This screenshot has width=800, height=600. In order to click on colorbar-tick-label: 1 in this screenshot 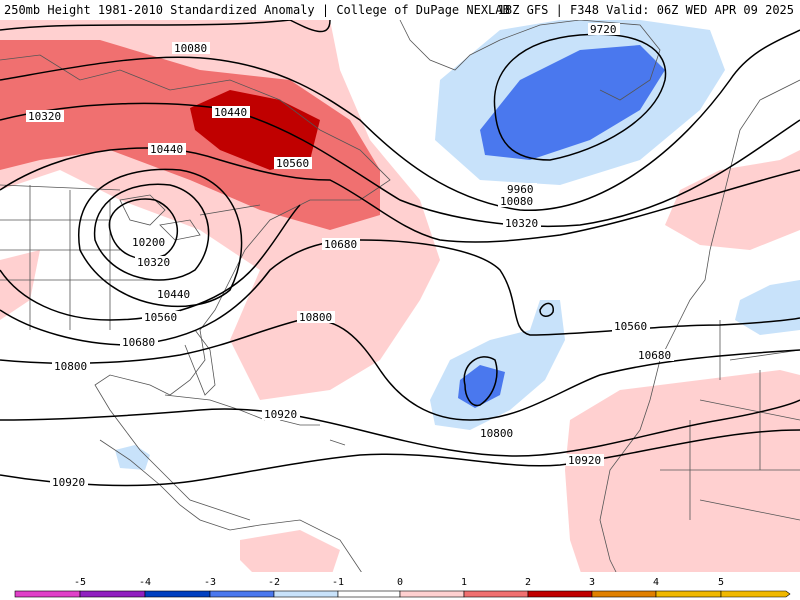, I will do `click(464, 582)`.